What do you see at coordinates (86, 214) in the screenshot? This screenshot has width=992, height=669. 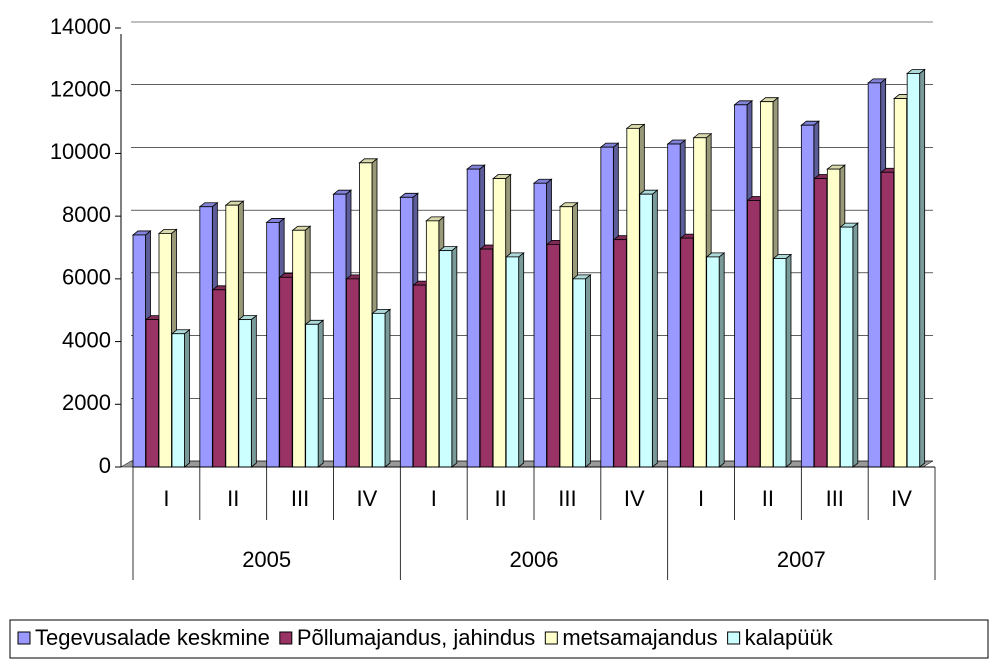 I see `y-tick-label: 8000` at bounding box center [86, 214].